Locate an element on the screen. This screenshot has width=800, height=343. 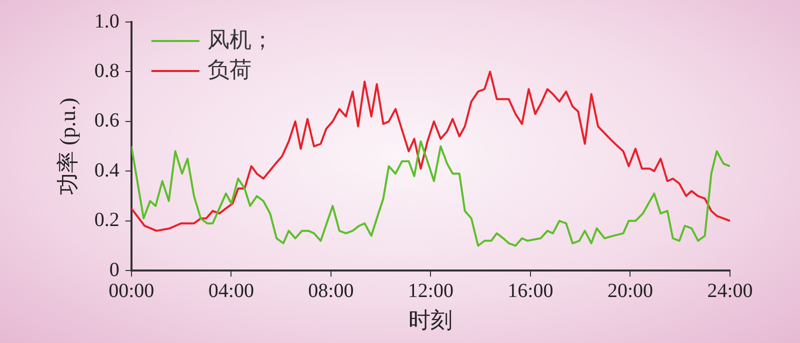
y-axis-title: 功率 (p.u.) is located at coordinates (67, 146).